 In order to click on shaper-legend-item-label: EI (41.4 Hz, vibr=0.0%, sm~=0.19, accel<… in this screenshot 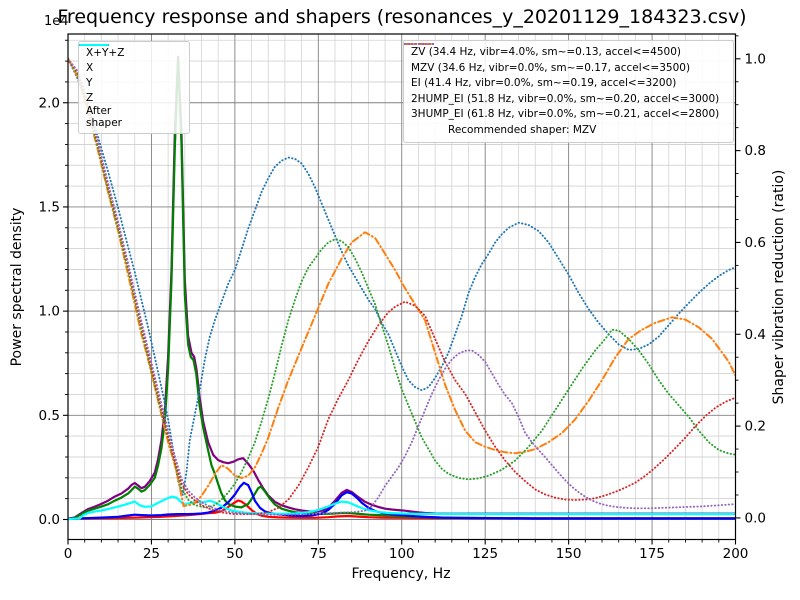, I will do `click(544, 83)`.